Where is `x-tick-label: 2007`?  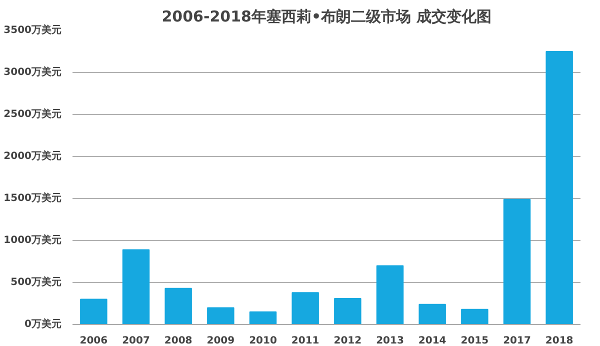 x-tick-label: 2007 is located at coordinates (136, 341).